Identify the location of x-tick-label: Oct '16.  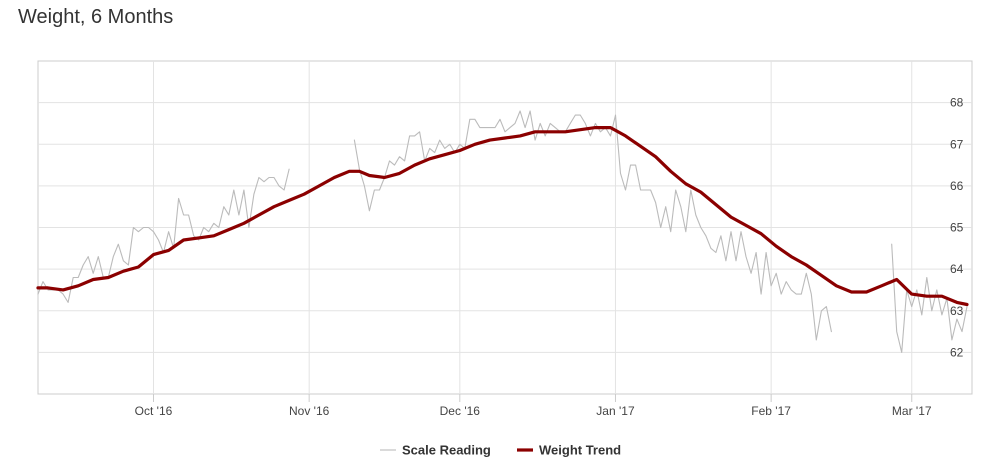
(154, 411).